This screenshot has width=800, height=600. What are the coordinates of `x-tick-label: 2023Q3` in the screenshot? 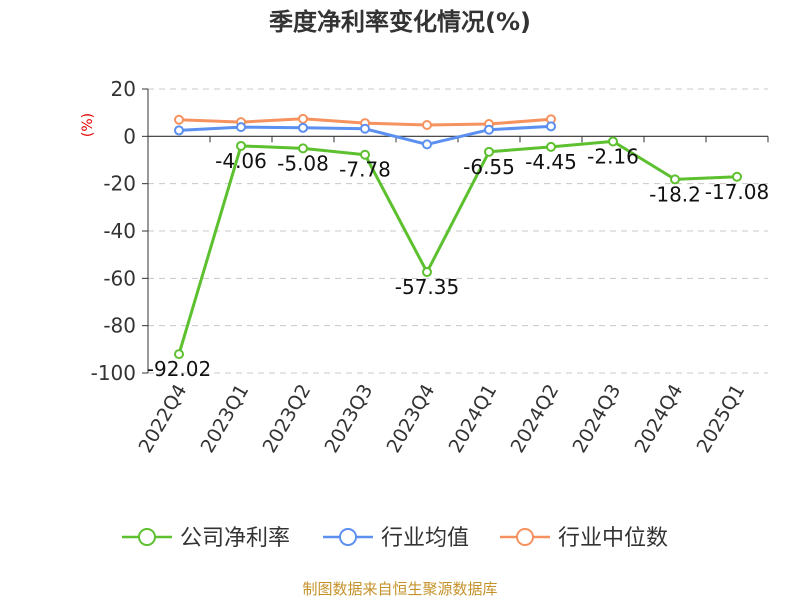 It's located at (349, 419).